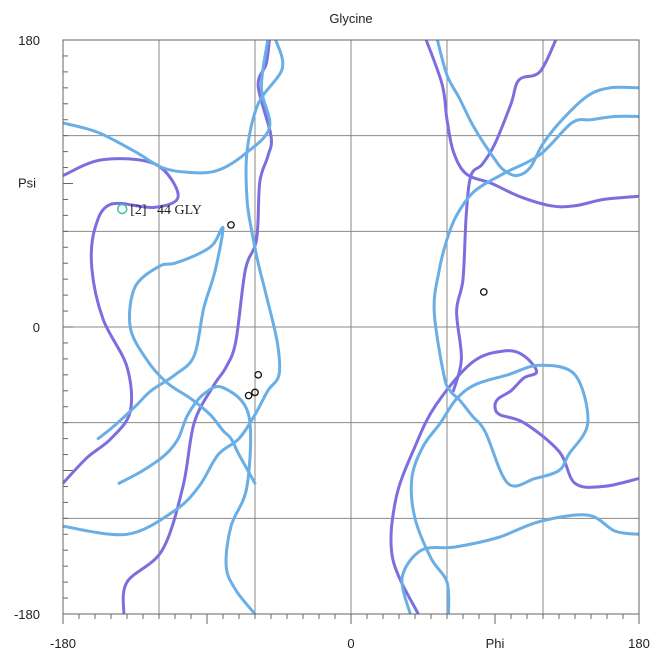 The image size is (657, 653). I want to click on outlier-marker, so click(122, 209).